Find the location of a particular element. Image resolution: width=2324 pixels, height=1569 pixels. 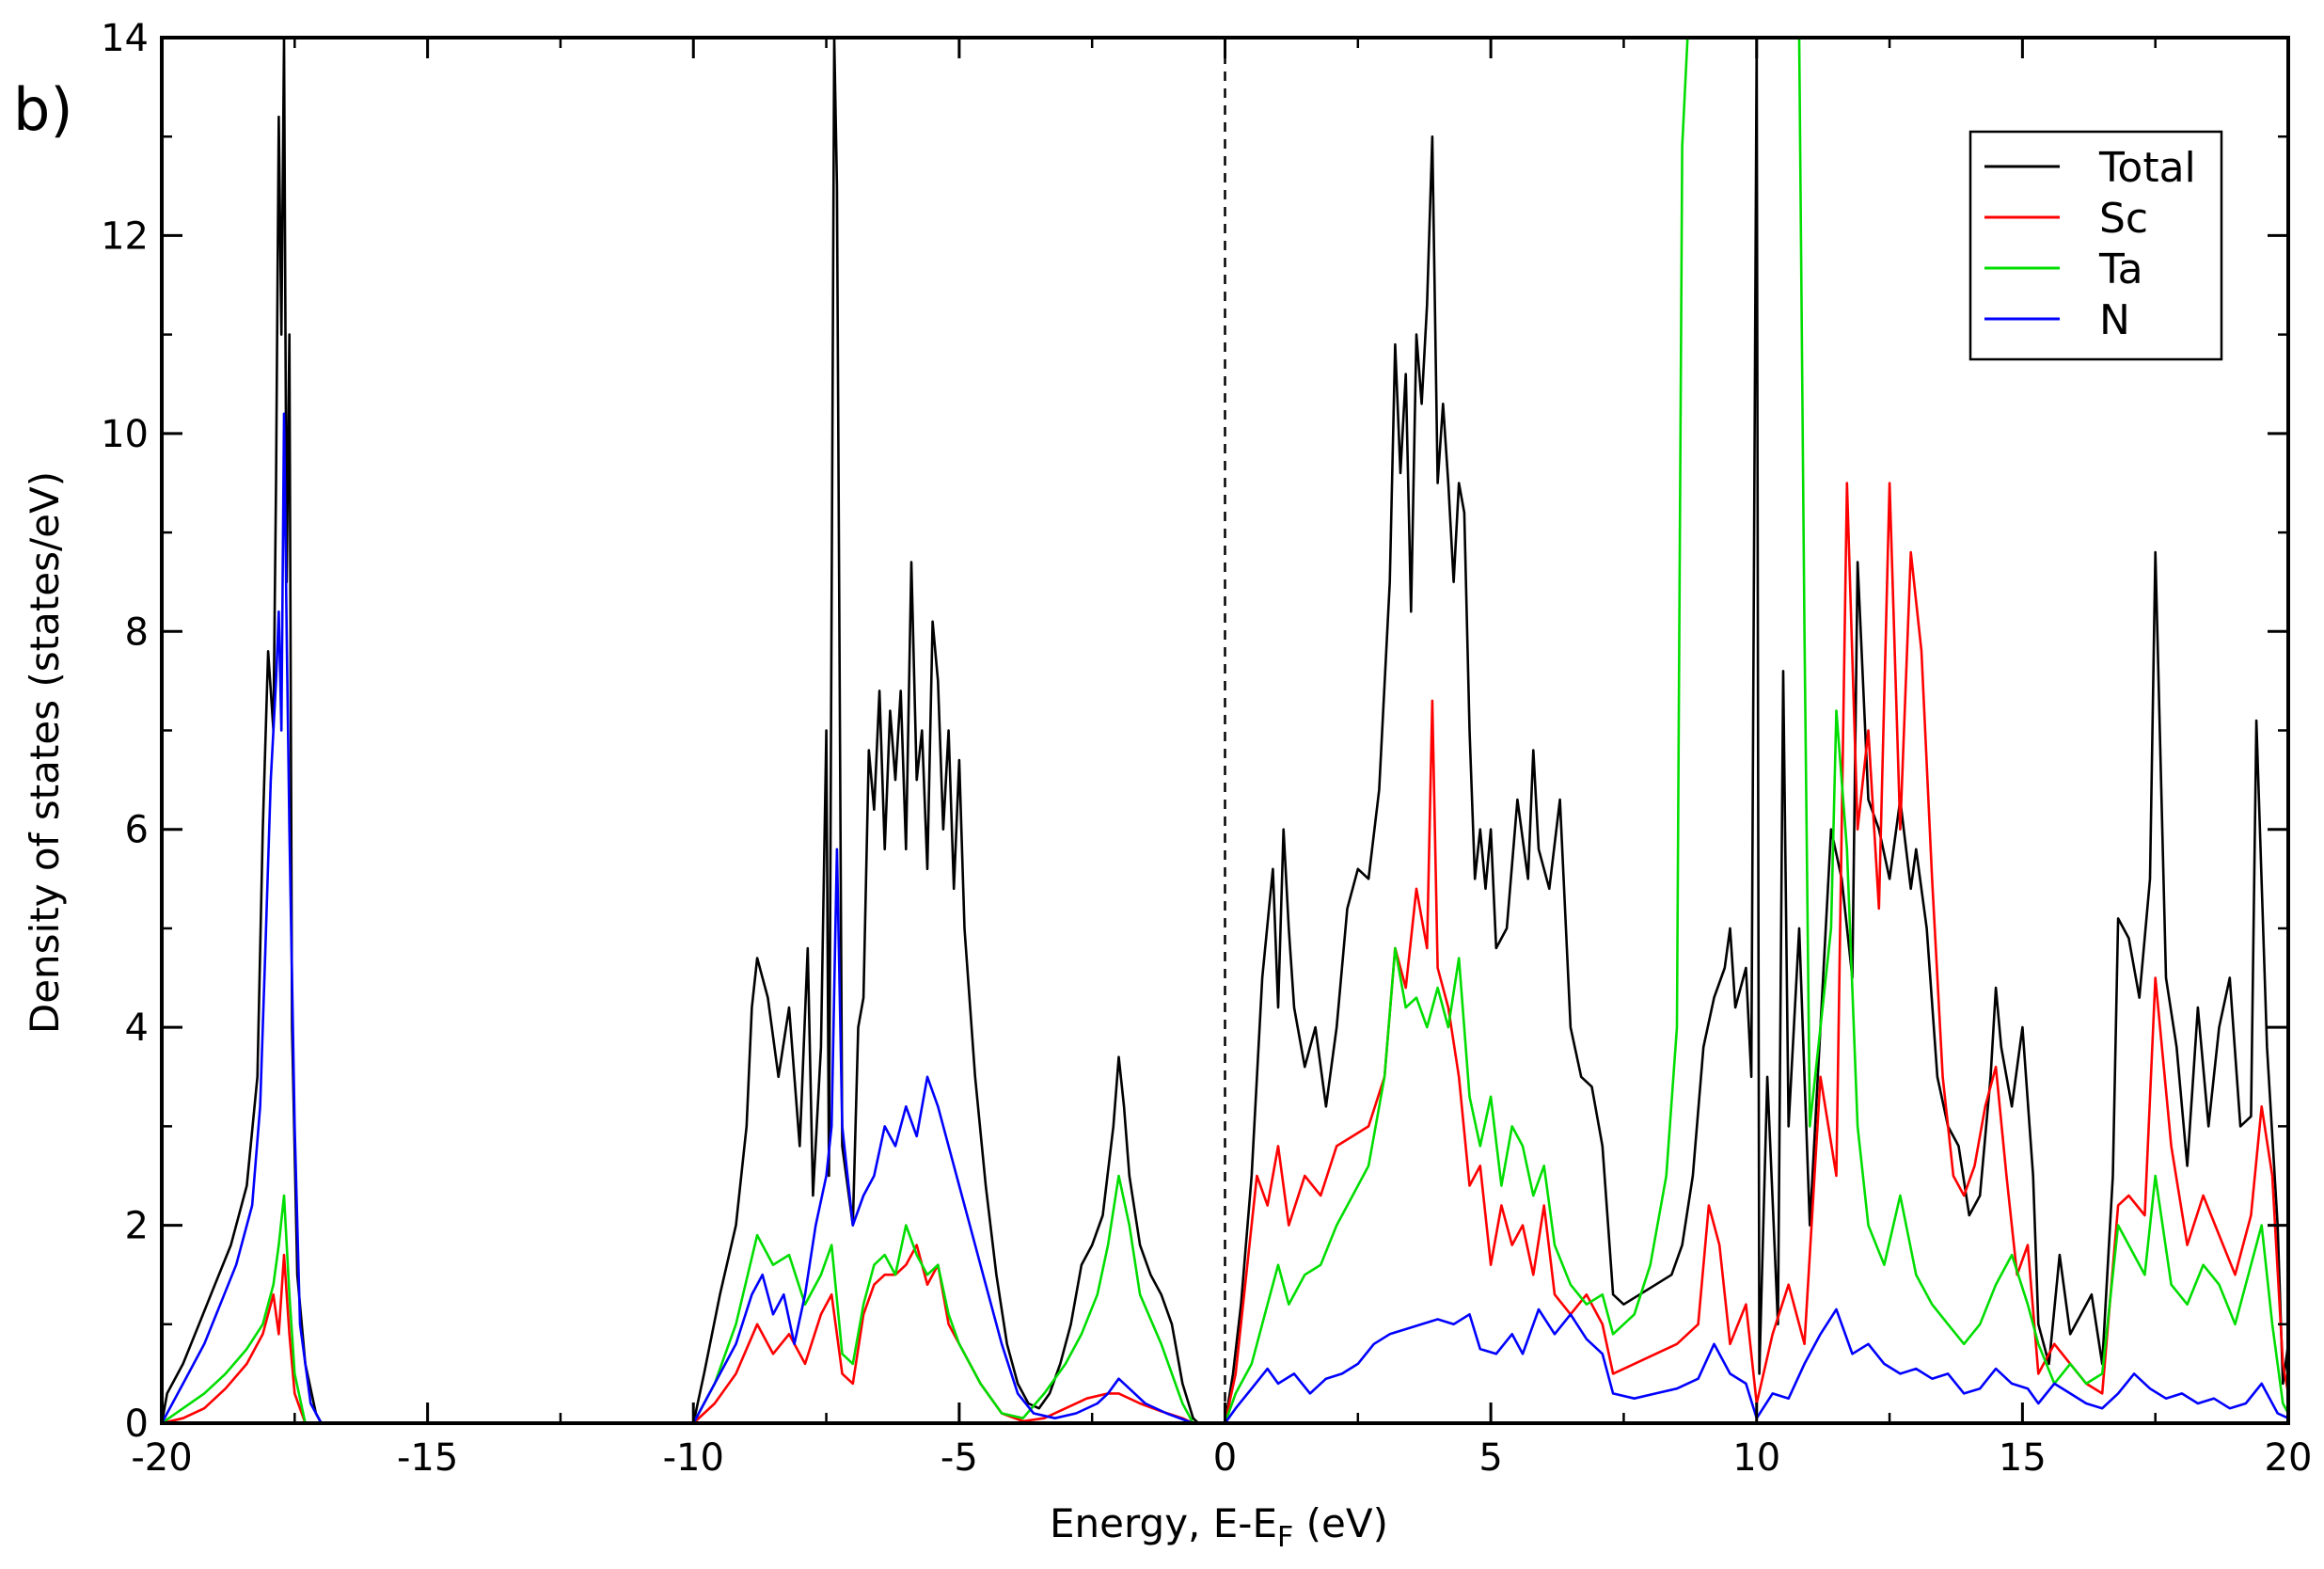

y-tick-label: 12 is located at coordinates (125, 236).